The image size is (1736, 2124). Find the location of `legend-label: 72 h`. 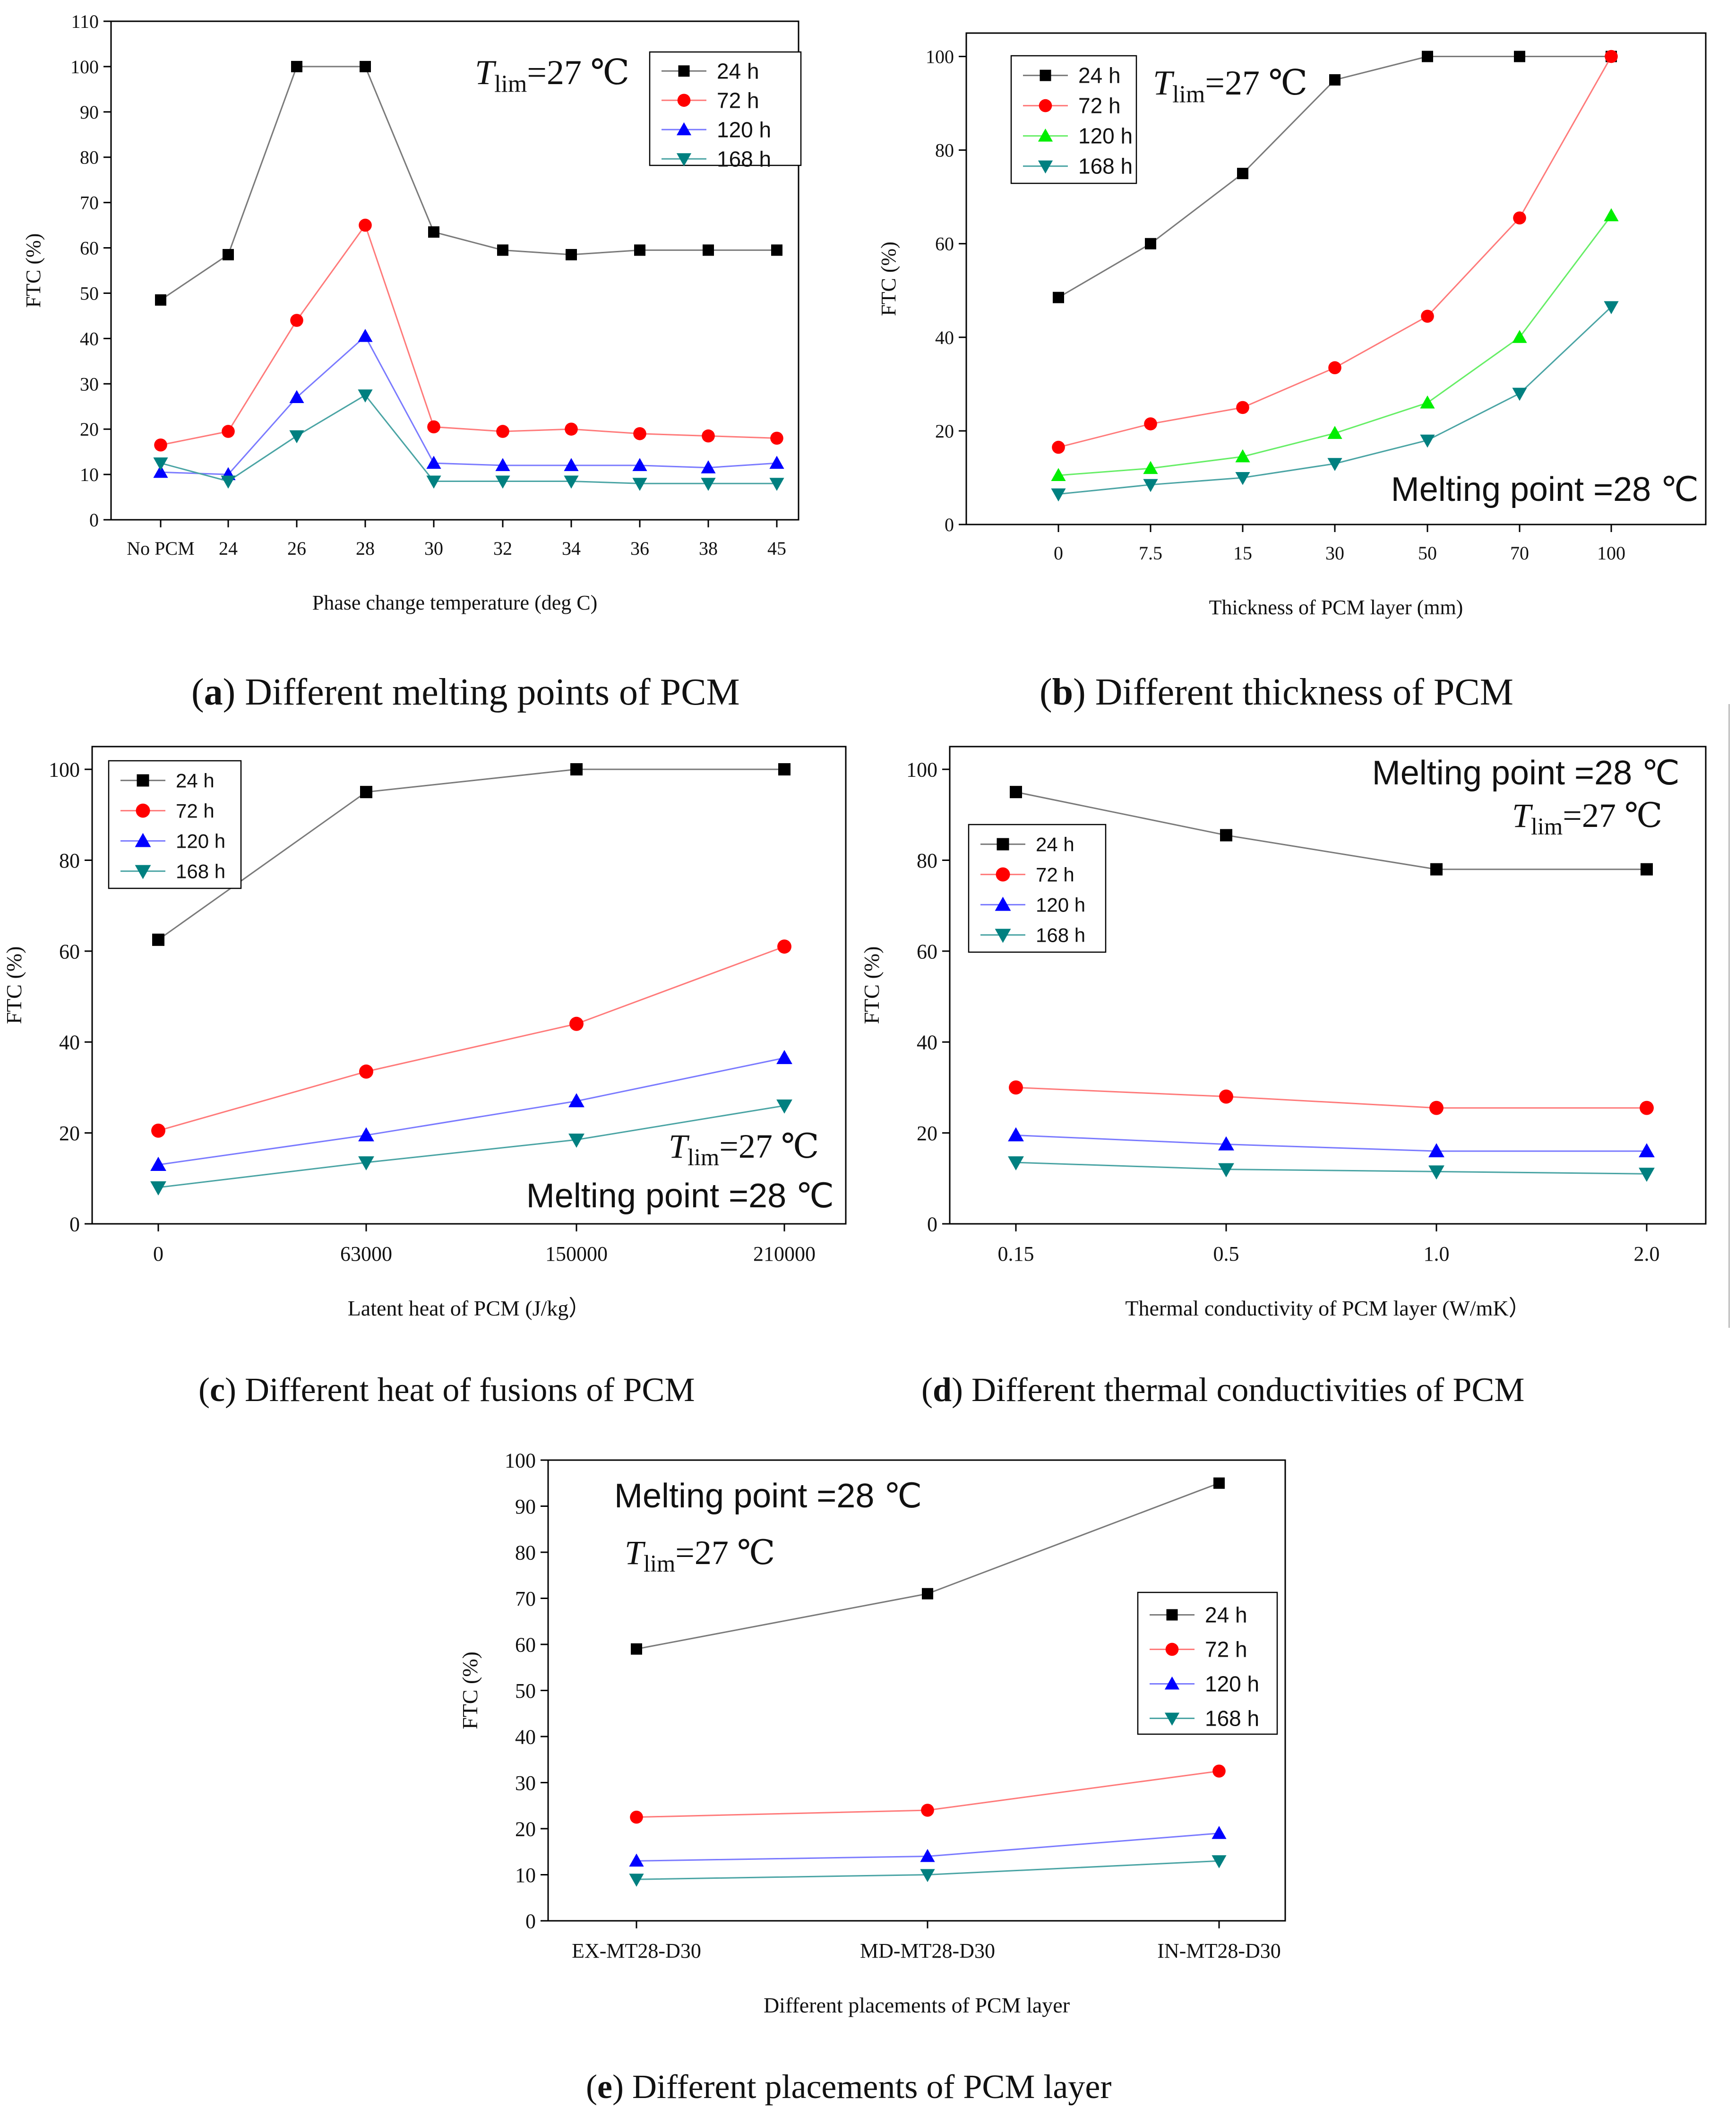

legend-label: 72 h is located at coordinates (195, 811).